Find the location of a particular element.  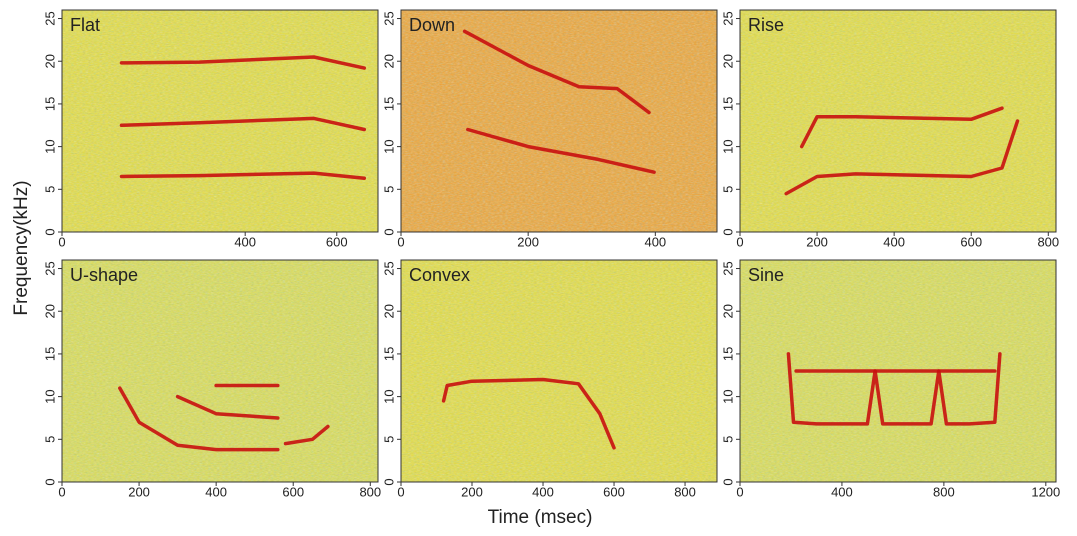

panel: 0 200 400 0 5 10 15 20 25 Down is located at coordinates (549, 129).